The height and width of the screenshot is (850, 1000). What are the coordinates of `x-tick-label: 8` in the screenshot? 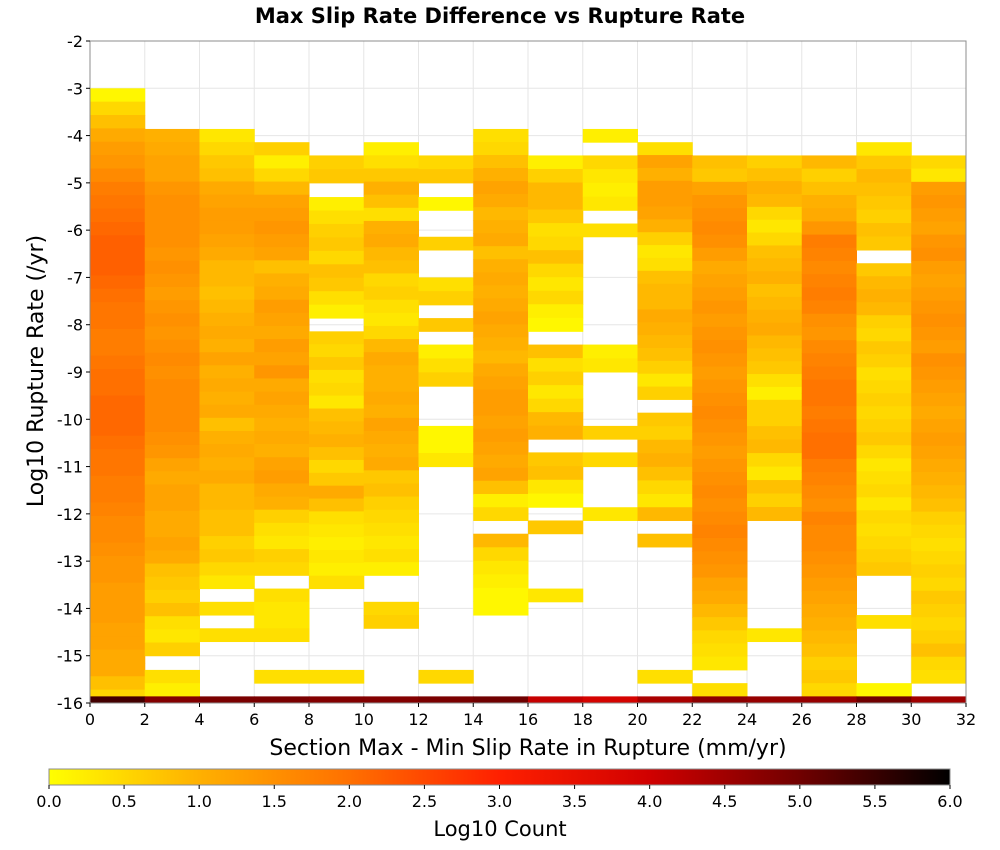 It's located at (309, 719).